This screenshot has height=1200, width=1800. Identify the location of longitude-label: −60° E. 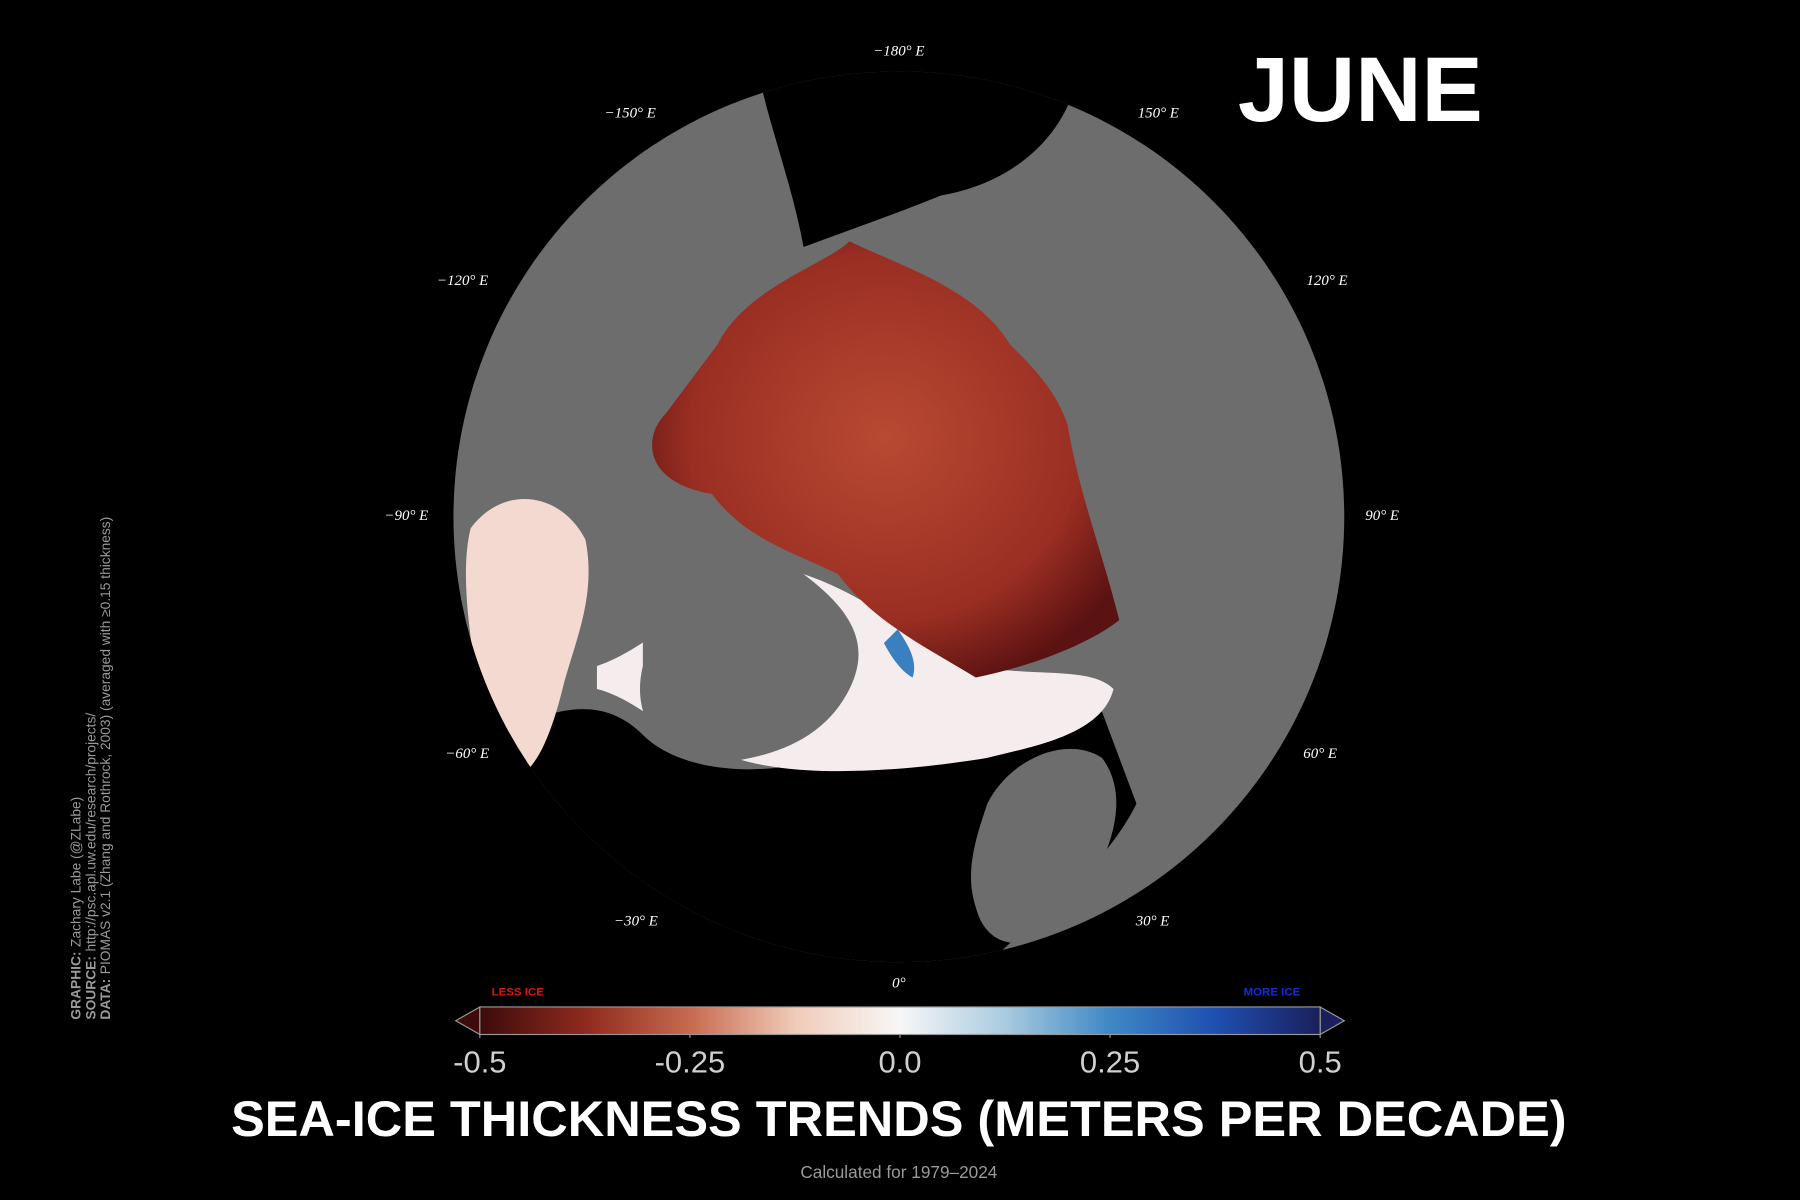
(467, 754).